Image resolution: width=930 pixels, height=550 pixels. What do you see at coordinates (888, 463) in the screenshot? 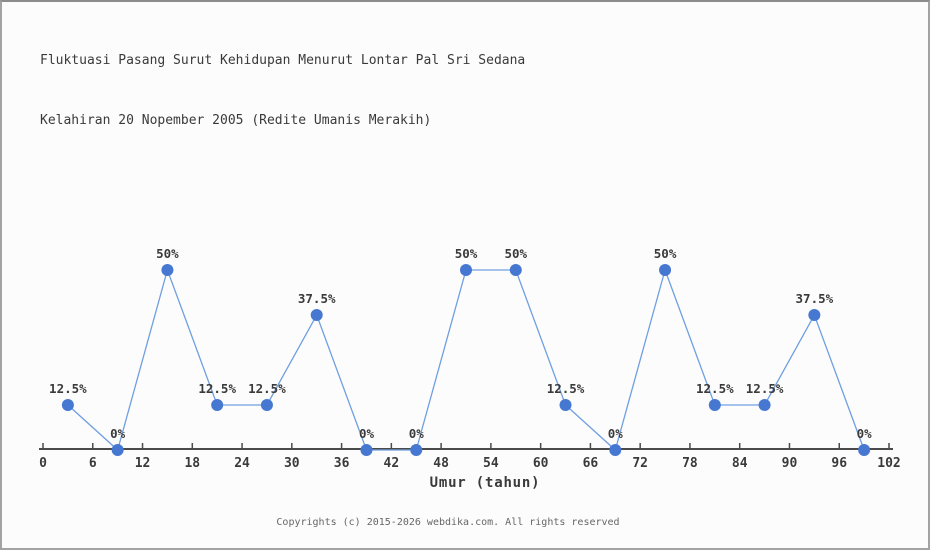
I see `x-tick-label: 102` at bounding box center [888, 463].